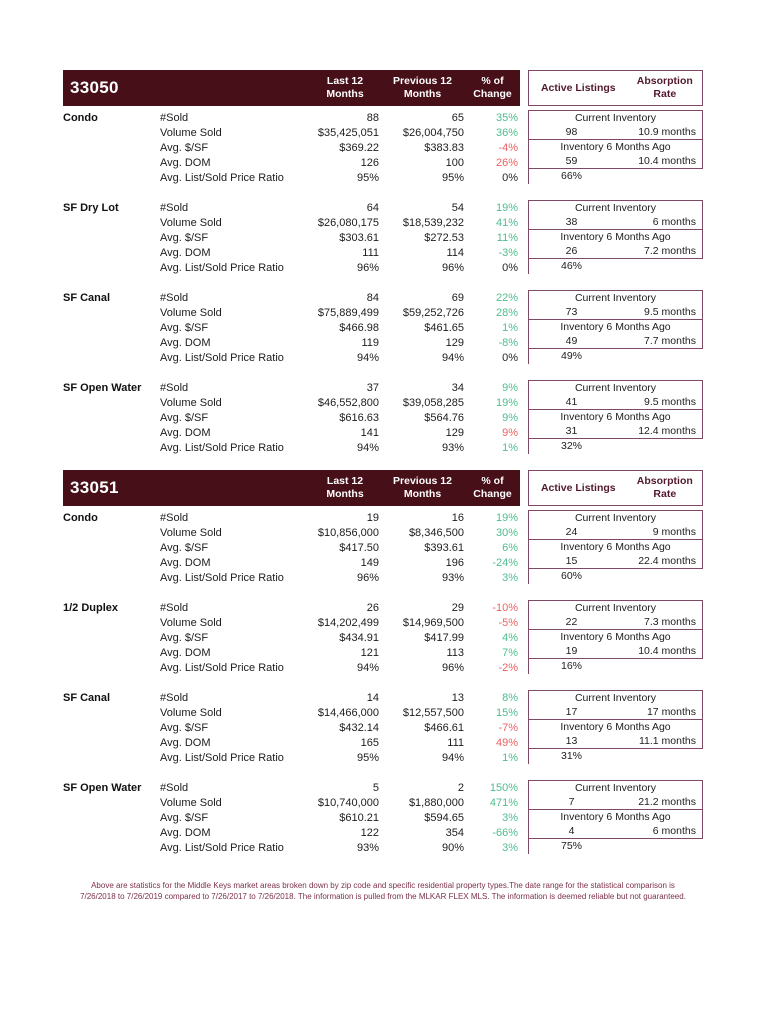  What do you see at coordinates (664, 481) in the screenshot?
I see `absorption-header-line: Absorption` at bounding box center [664, 481].